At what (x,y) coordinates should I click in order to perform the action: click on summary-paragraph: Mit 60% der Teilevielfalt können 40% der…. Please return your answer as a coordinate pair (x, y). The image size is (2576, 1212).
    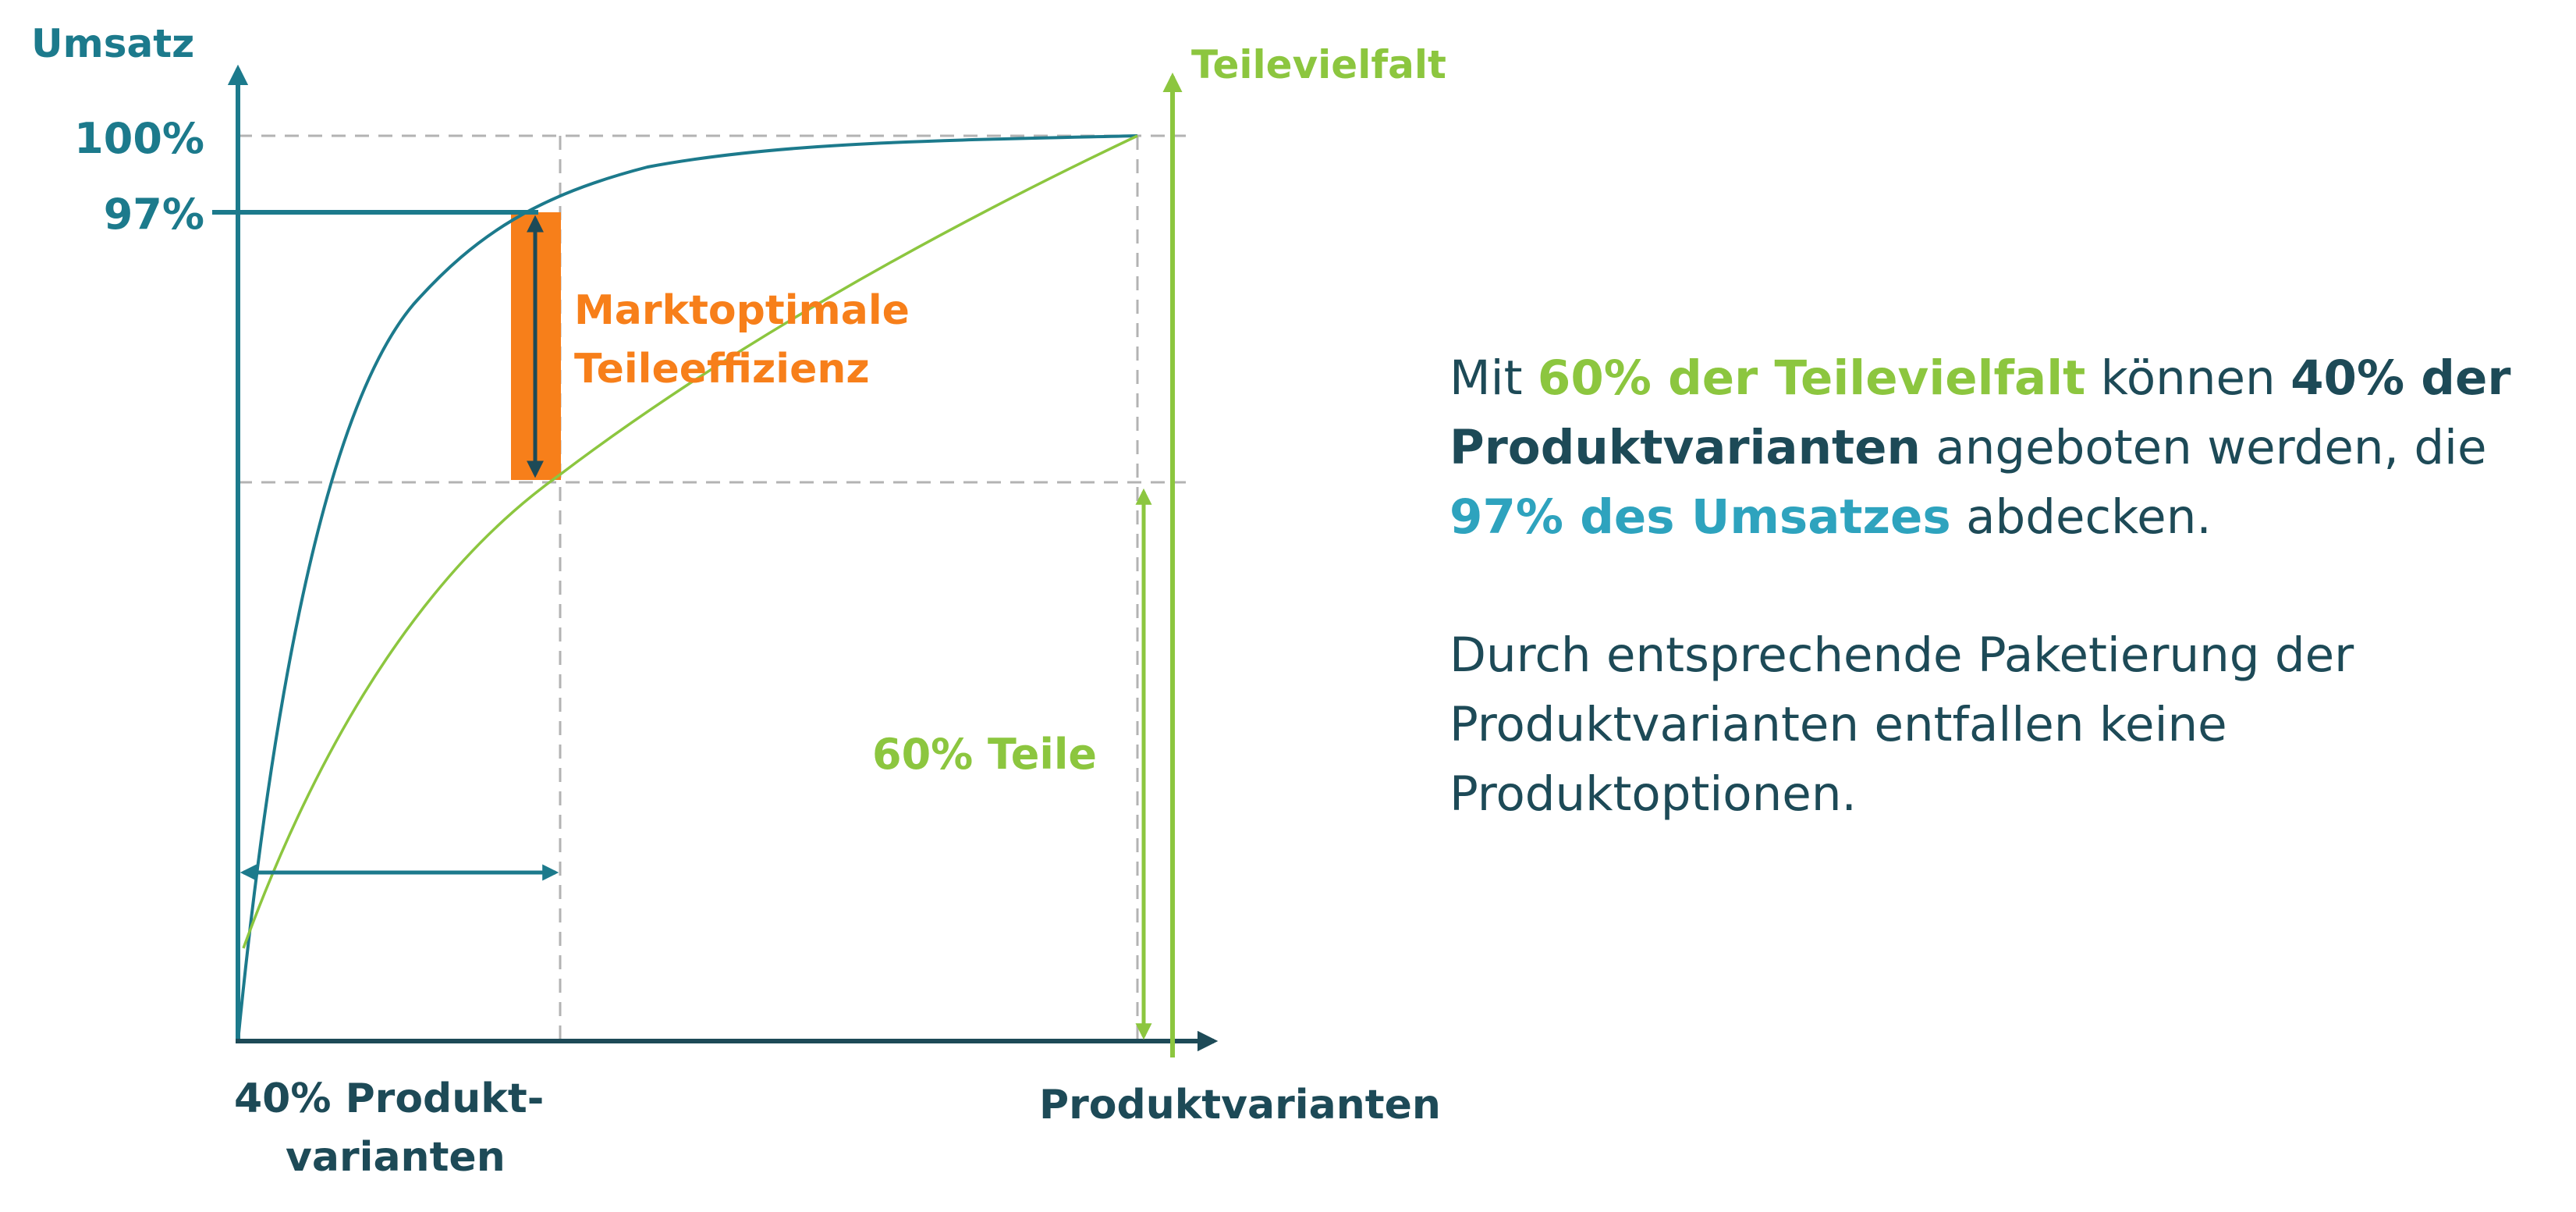
    Looking at the image, I should click on (2003, 448).